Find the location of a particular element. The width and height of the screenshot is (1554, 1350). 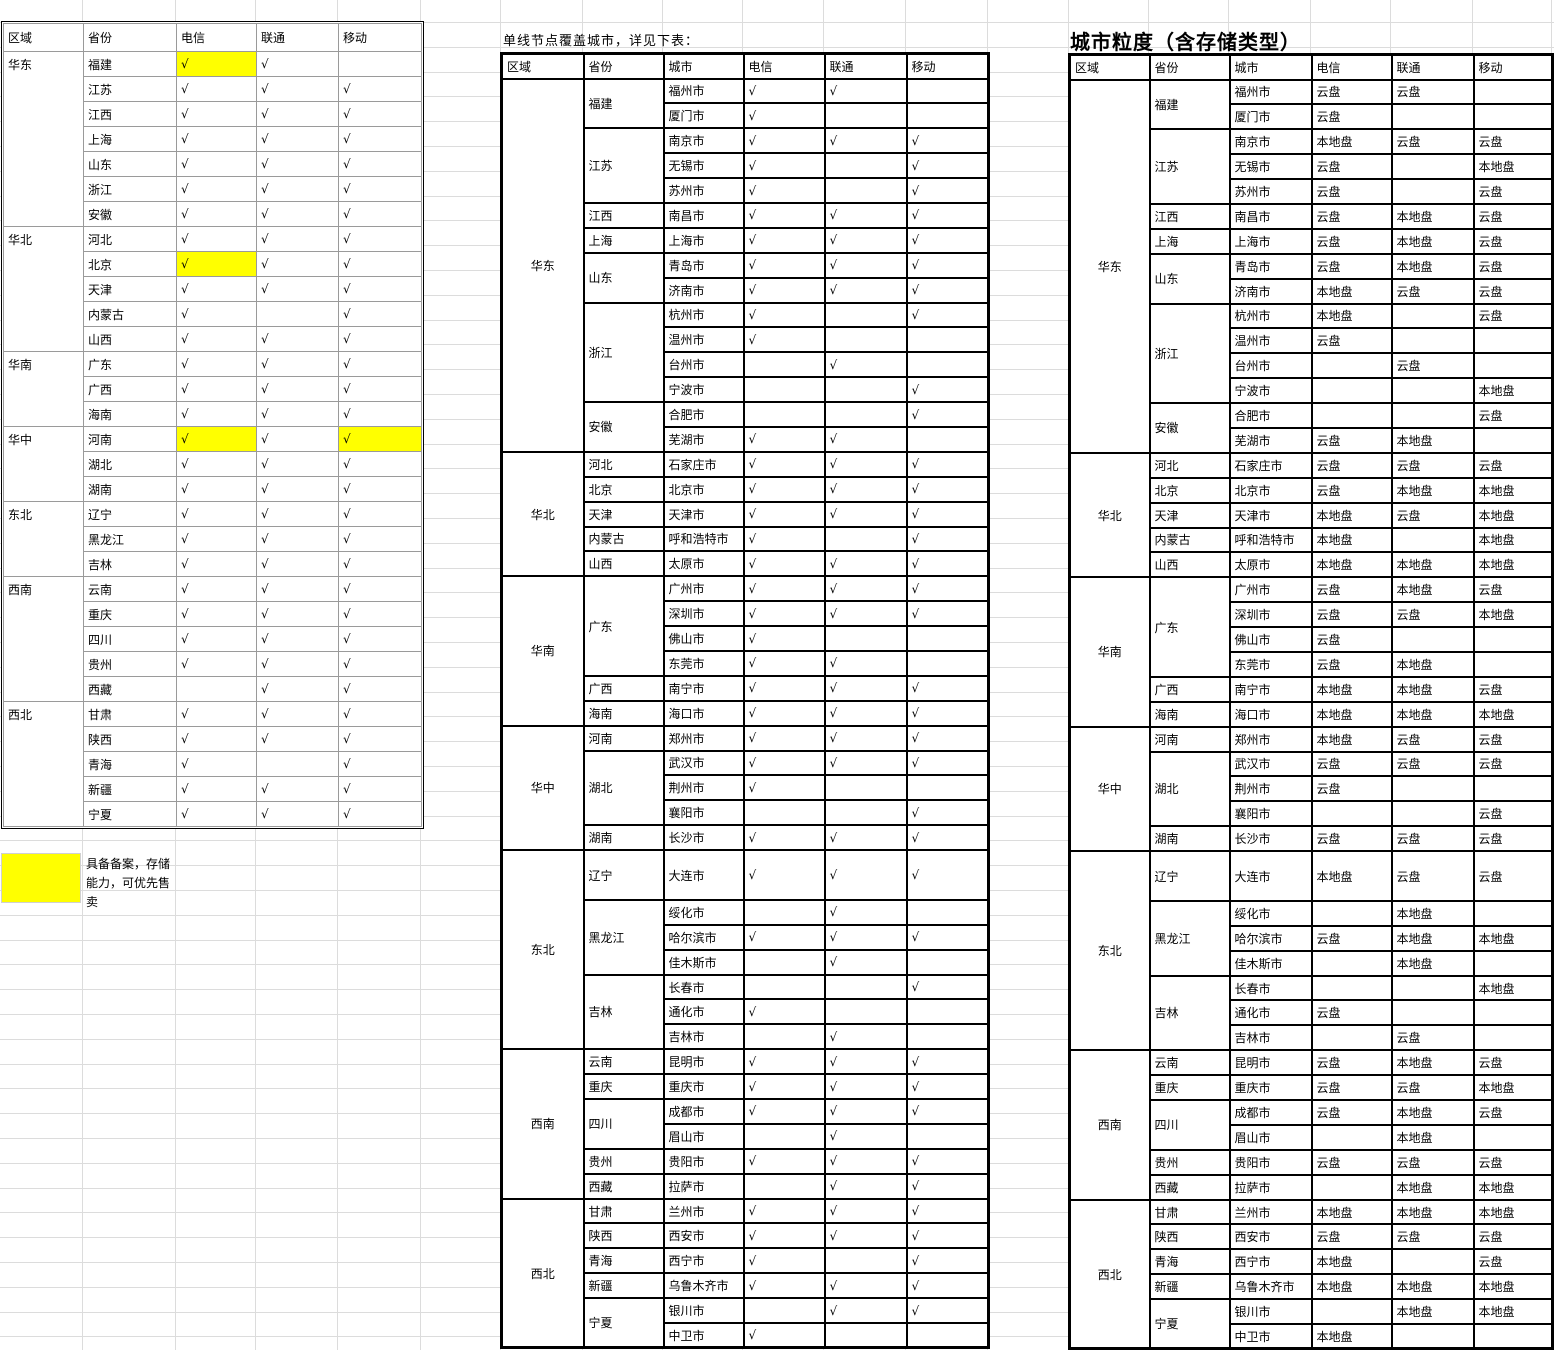

province-cell: 江西 is located at coordinates (1189, 216).